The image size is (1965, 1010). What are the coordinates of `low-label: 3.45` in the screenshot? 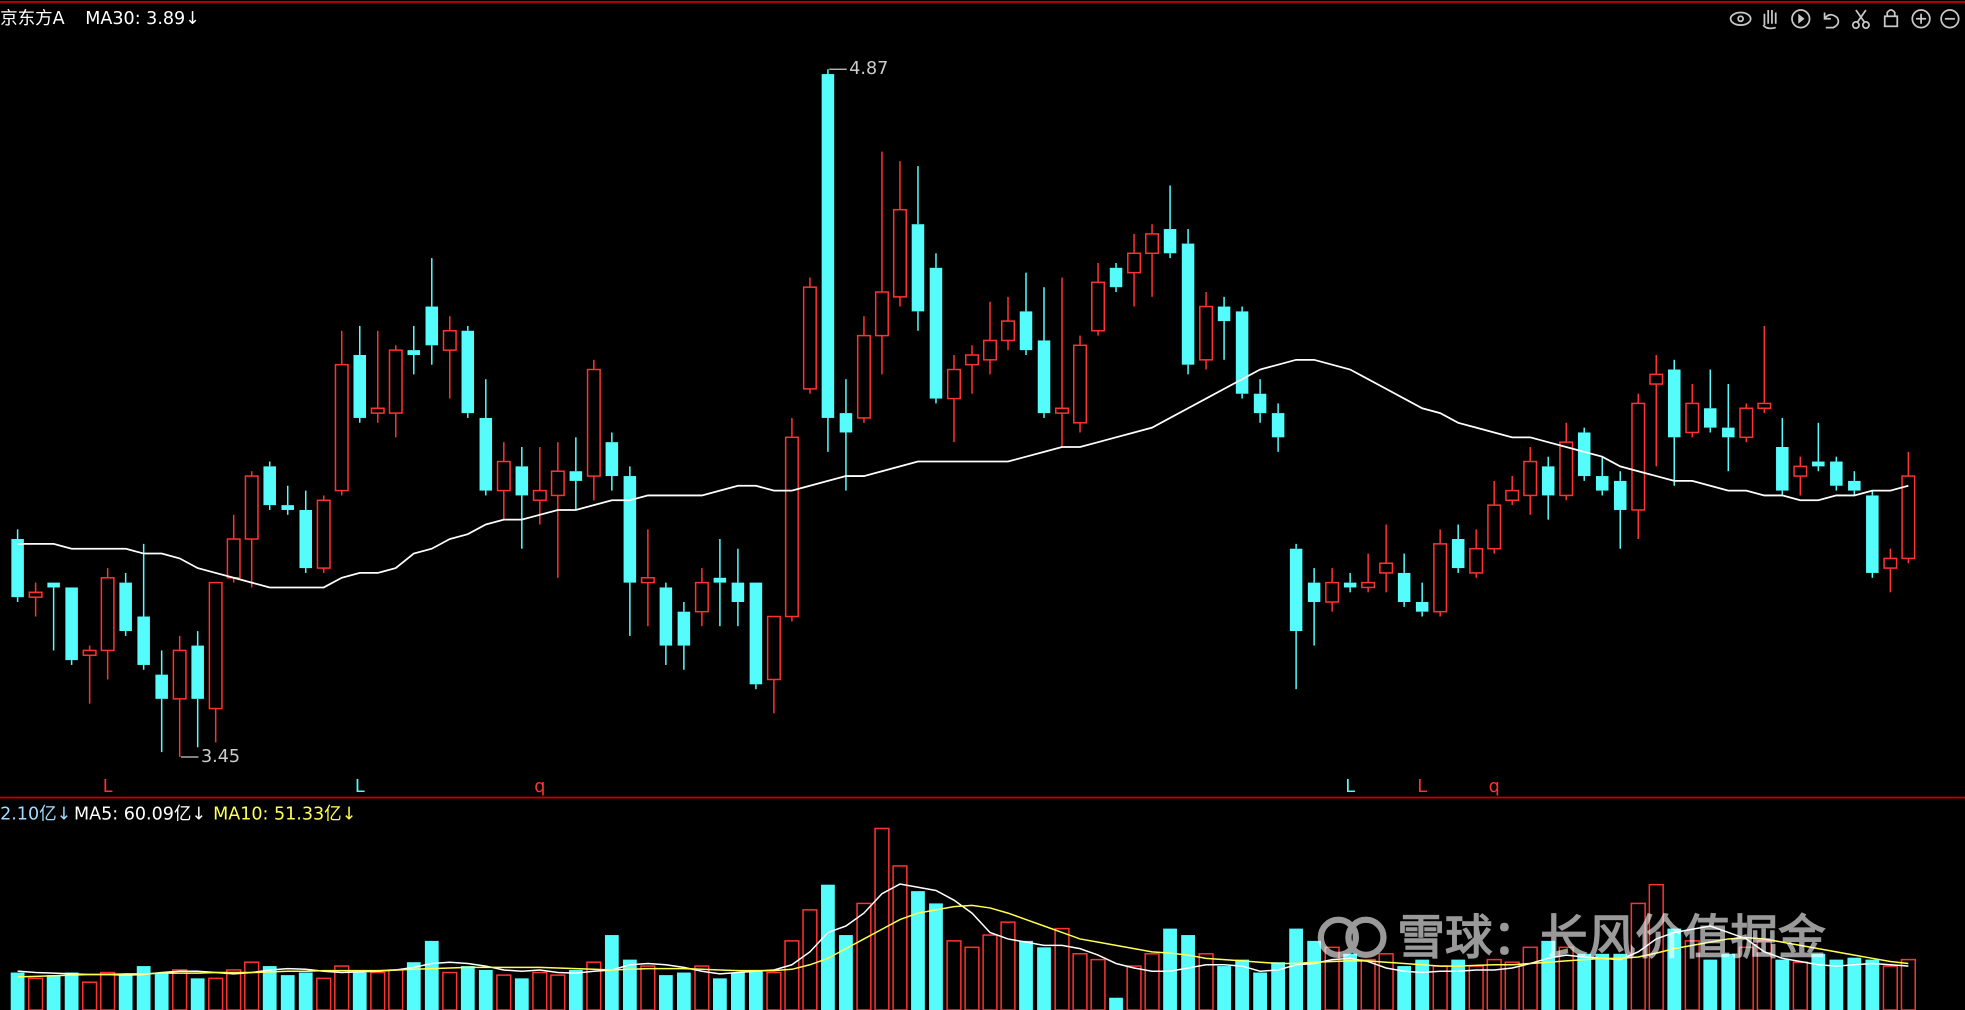 It's located at (220, 757).